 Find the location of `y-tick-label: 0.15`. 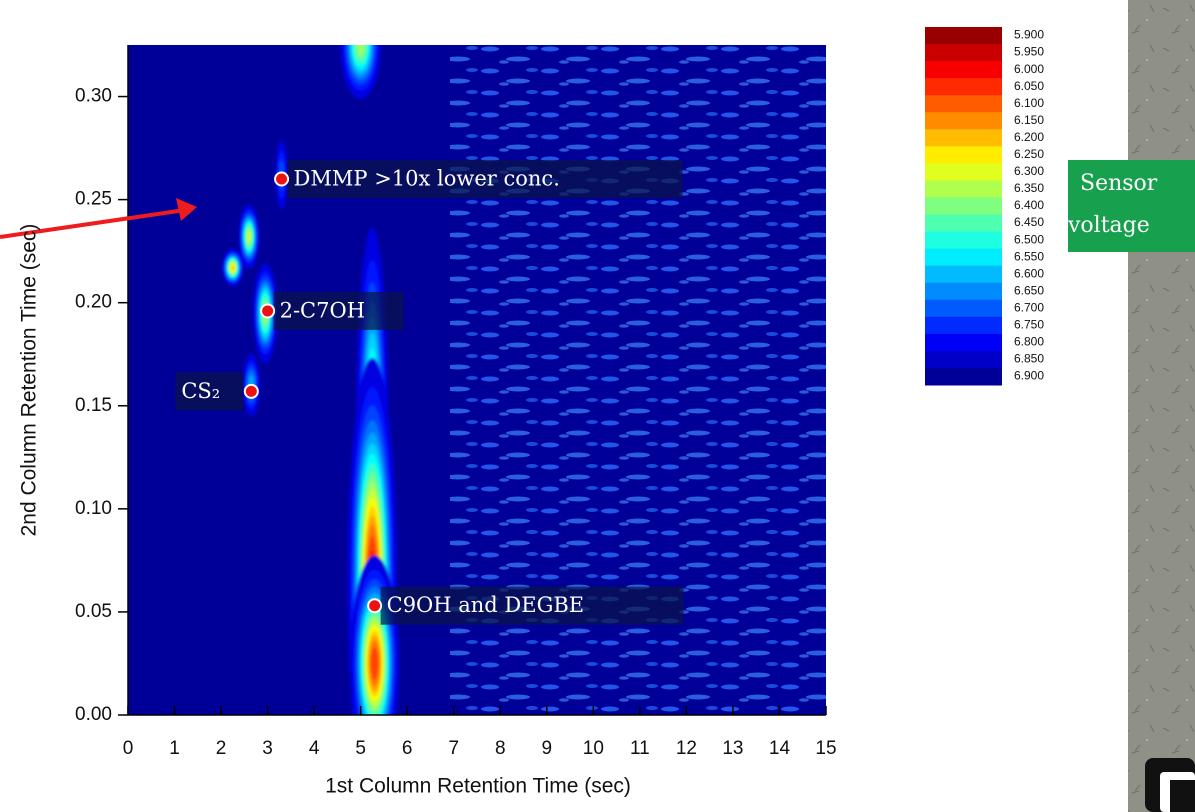

y-tick-label: 0.15 is located at coordinates (93, 405).